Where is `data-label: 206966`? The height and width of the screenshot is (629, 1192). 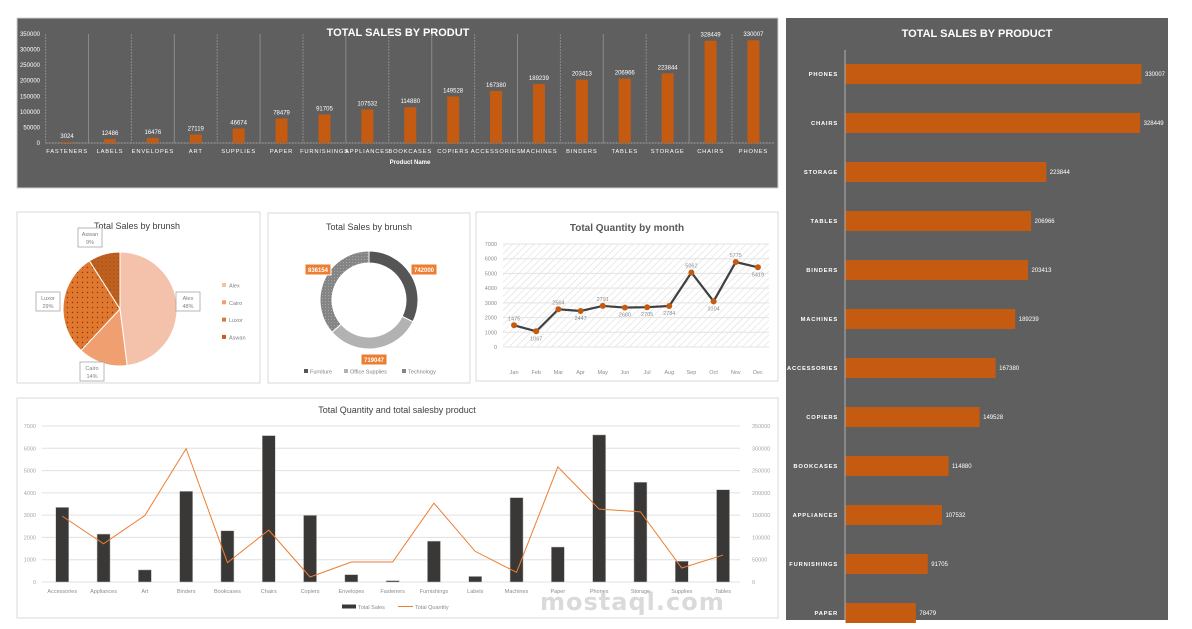
data-label: 206966 is located at coordinates (625, 74).